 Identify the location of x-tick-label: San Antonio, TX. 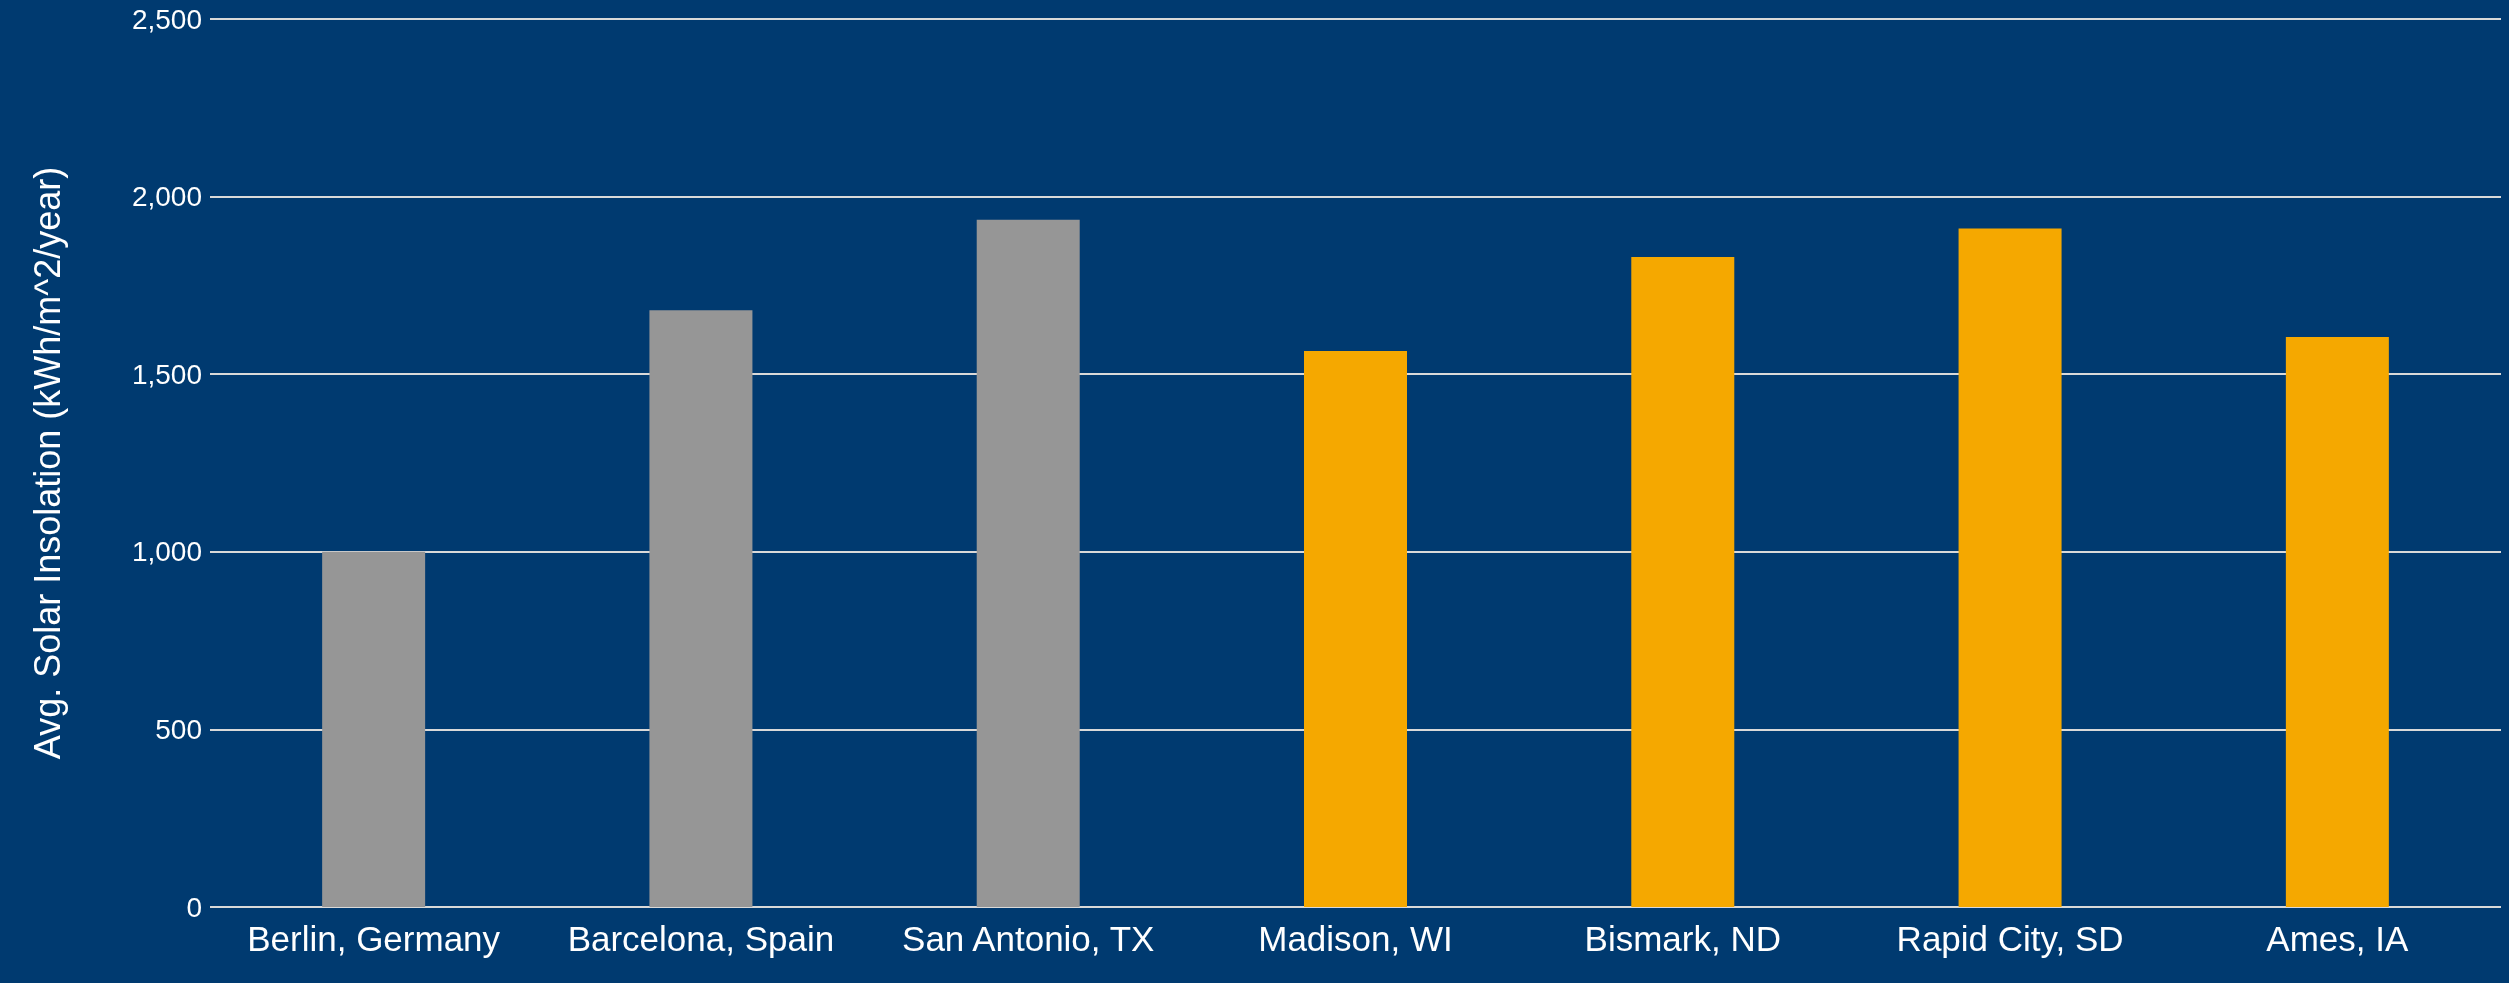
(1028, 938).